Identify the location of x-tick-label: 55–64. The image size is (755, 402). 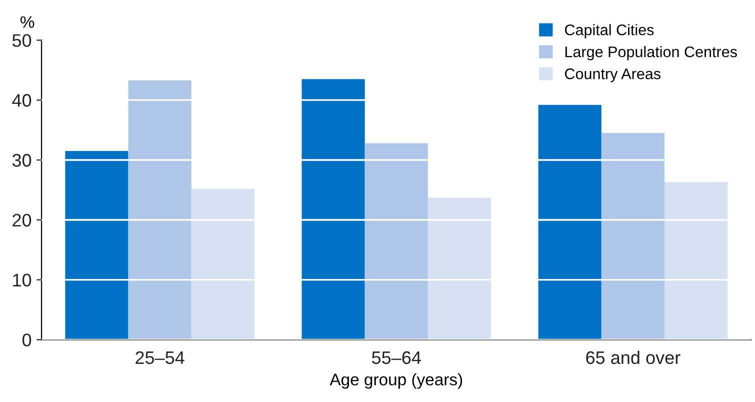
(396, 357).